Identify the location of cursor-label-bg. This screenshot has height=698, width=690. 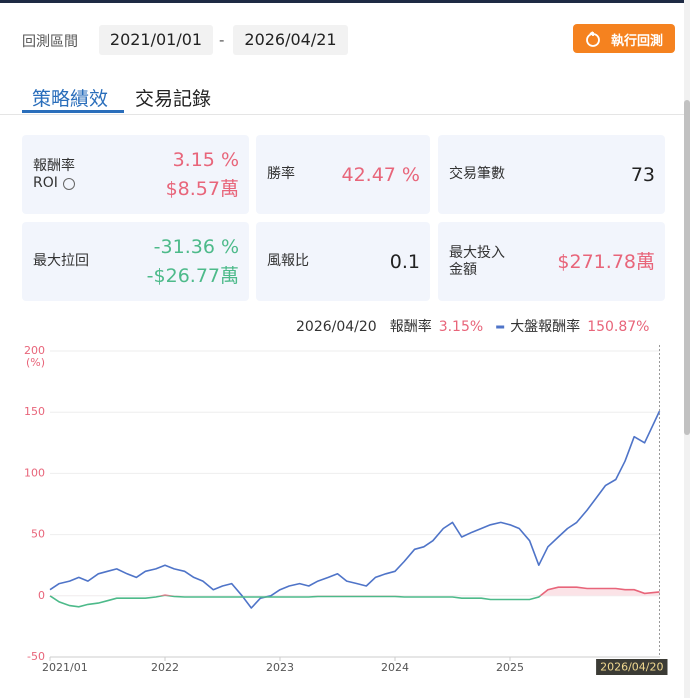
(632, 667).